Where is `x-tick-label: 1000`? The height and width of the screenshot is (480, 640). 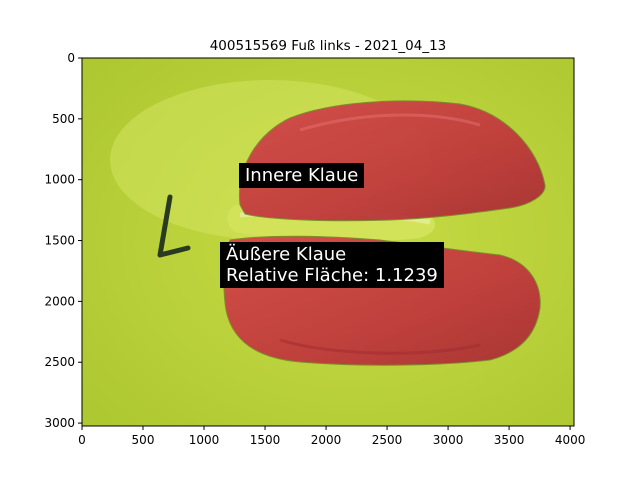
x-tick-label: 1000 is located at coordinates (204, 440).